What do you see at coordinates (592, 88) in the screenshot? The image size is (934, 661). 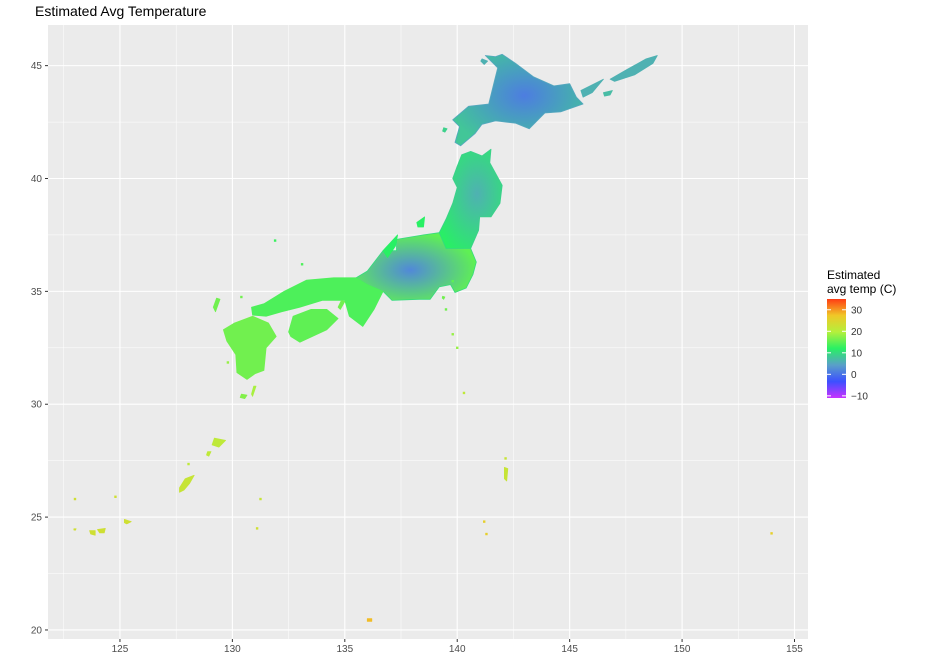 I see `land-region-kunashiri` at bounding box center [592, 88].